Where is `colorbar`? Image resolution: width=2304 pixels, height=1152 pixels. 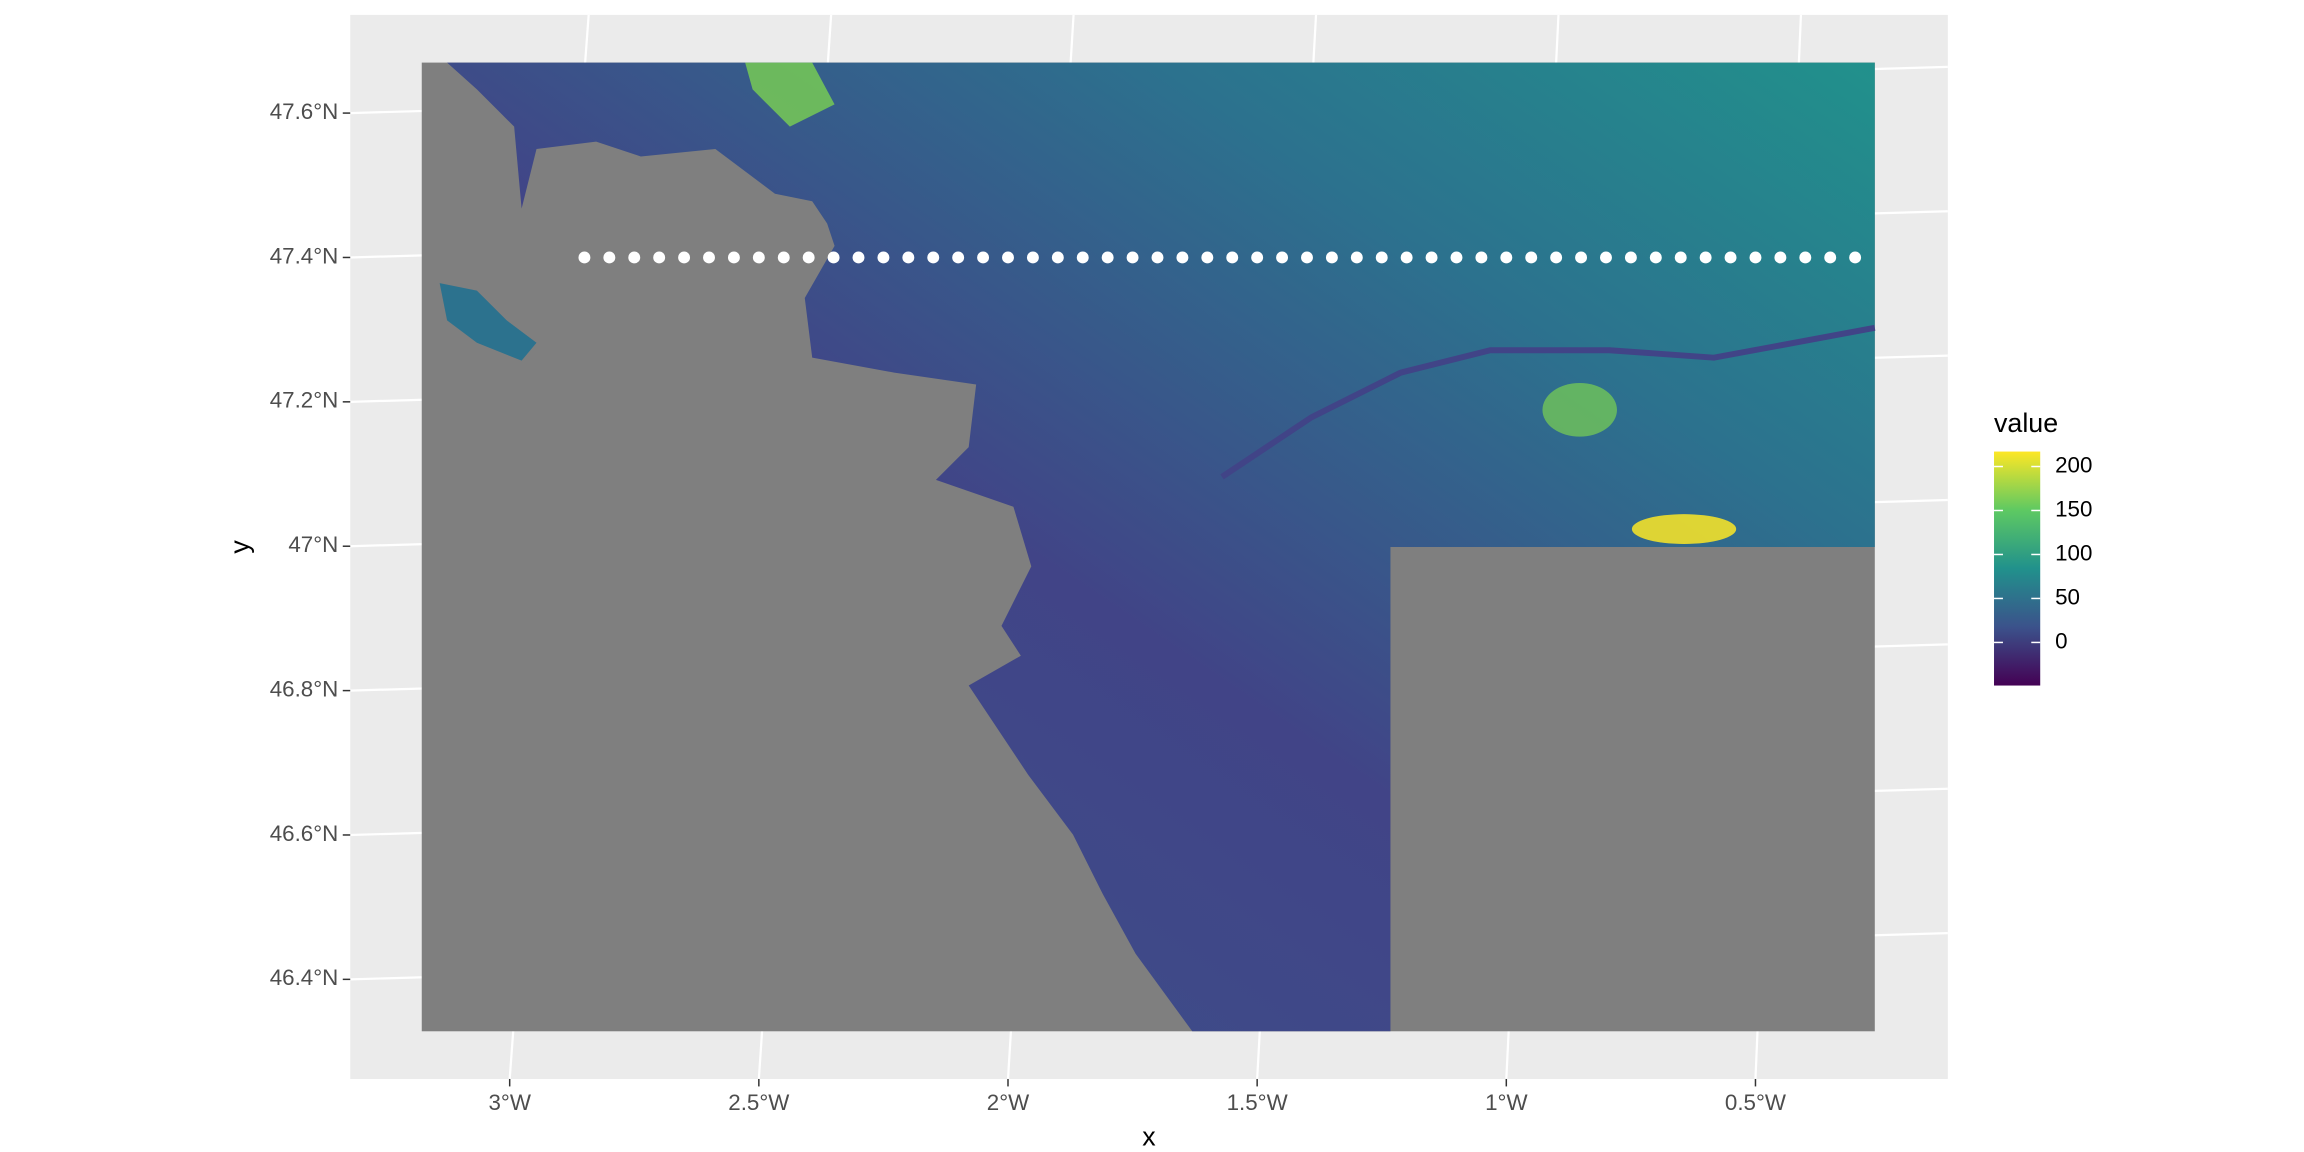 colorbar is located at coordinates (2017, 568).